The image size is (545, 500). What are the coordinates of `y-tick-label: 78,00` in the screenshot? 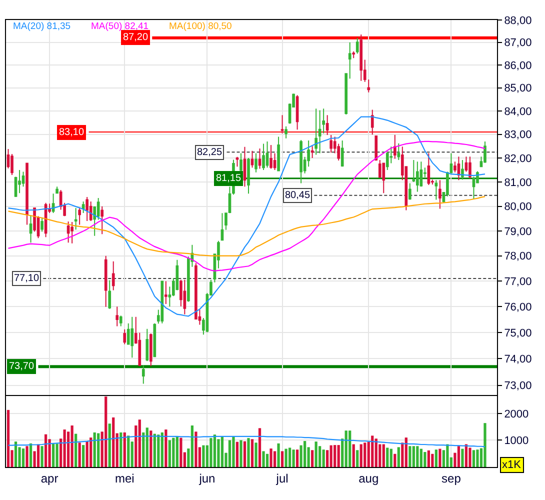 It's located at (518, 256).